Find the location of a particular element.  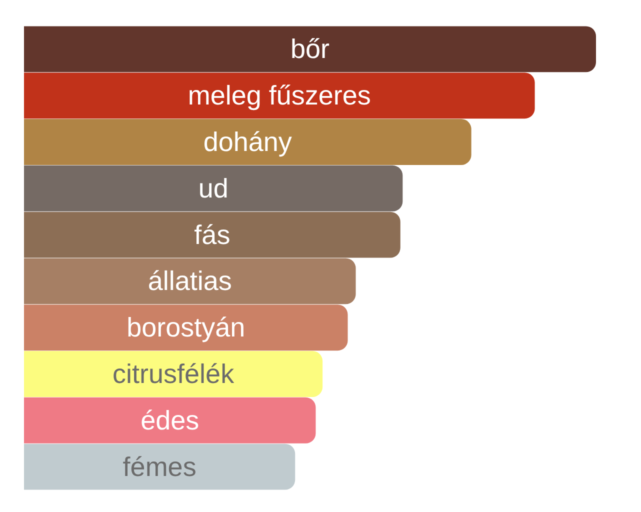

y-tick-label: citrusfélék is located at coordinates (173, 374).